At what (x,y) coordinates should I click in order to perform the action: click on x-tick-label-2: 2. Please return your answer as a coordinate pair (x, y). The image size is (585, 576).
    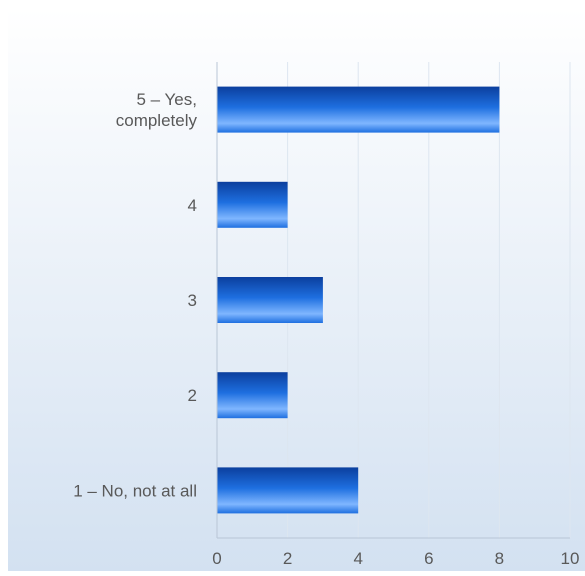
    Looking at the image, I should click on (287, 558).